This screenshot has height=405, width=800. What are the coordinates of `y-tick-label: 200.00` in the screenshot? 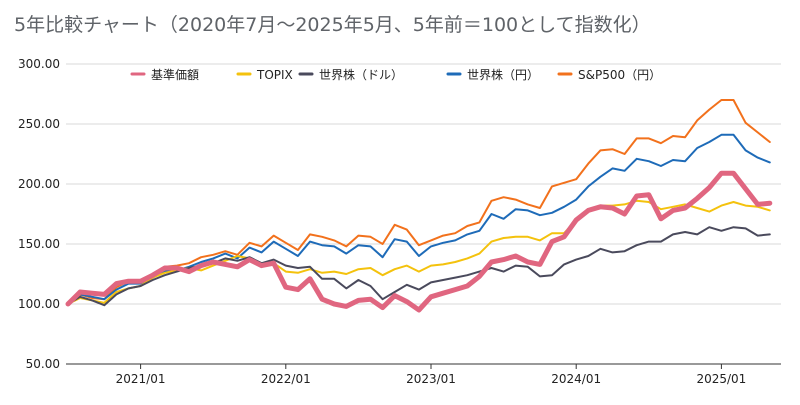 It's located at (39, 184).